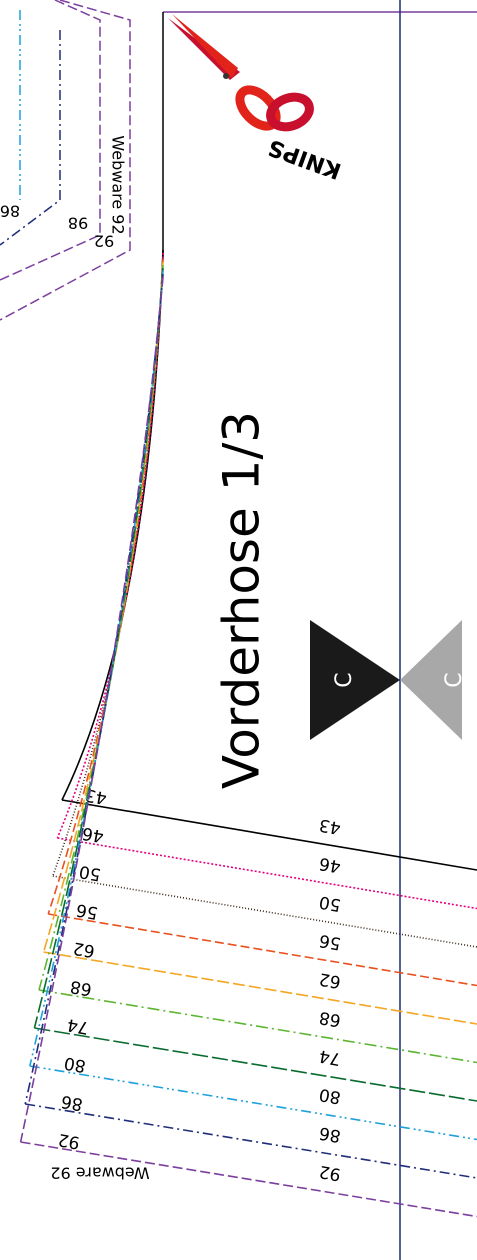 The image size is (477, 1260). I want to click on piece-title: Vorderhose 1/3, so click(242, 600).